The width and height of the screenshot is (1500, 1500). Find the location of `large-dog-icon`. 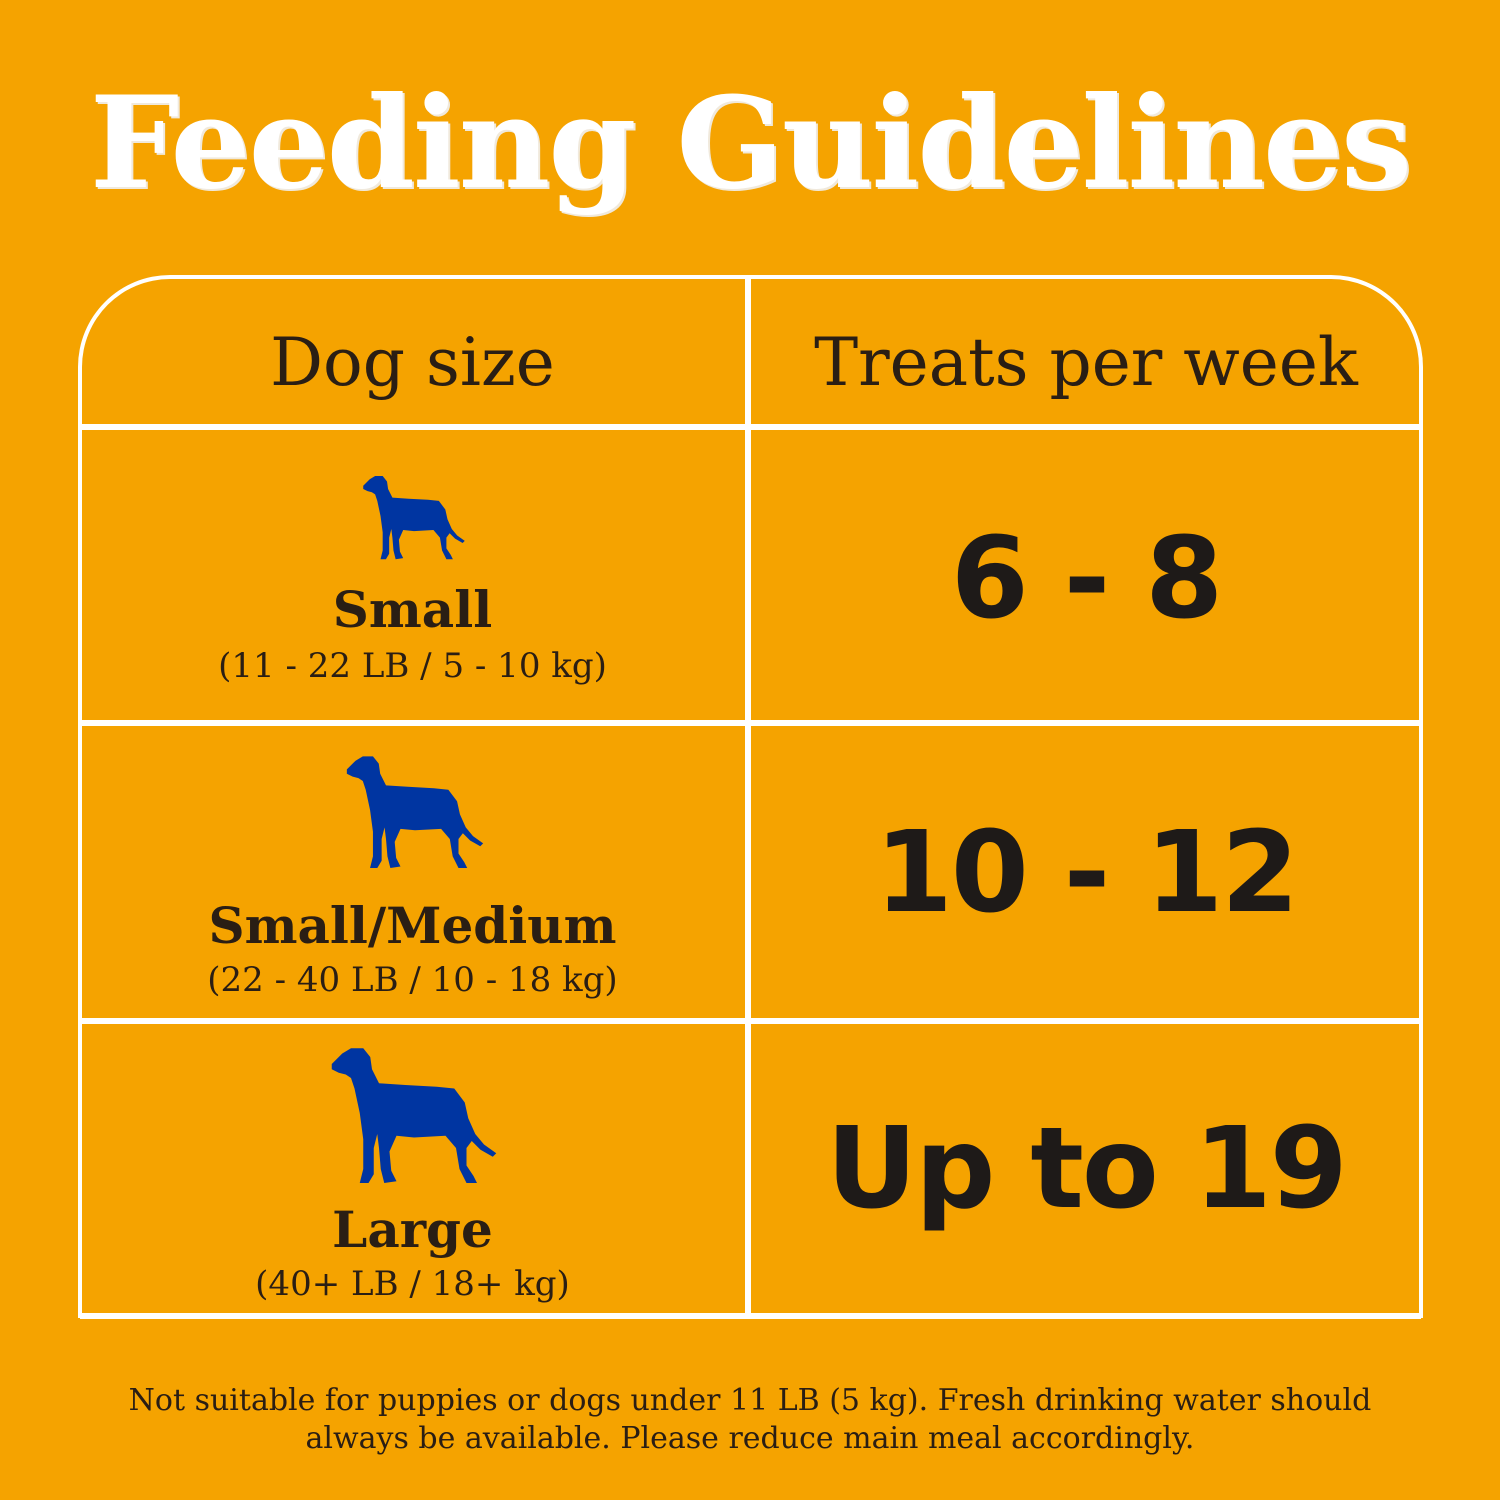

large-dog-icon is located at coordinates (414, 1113).